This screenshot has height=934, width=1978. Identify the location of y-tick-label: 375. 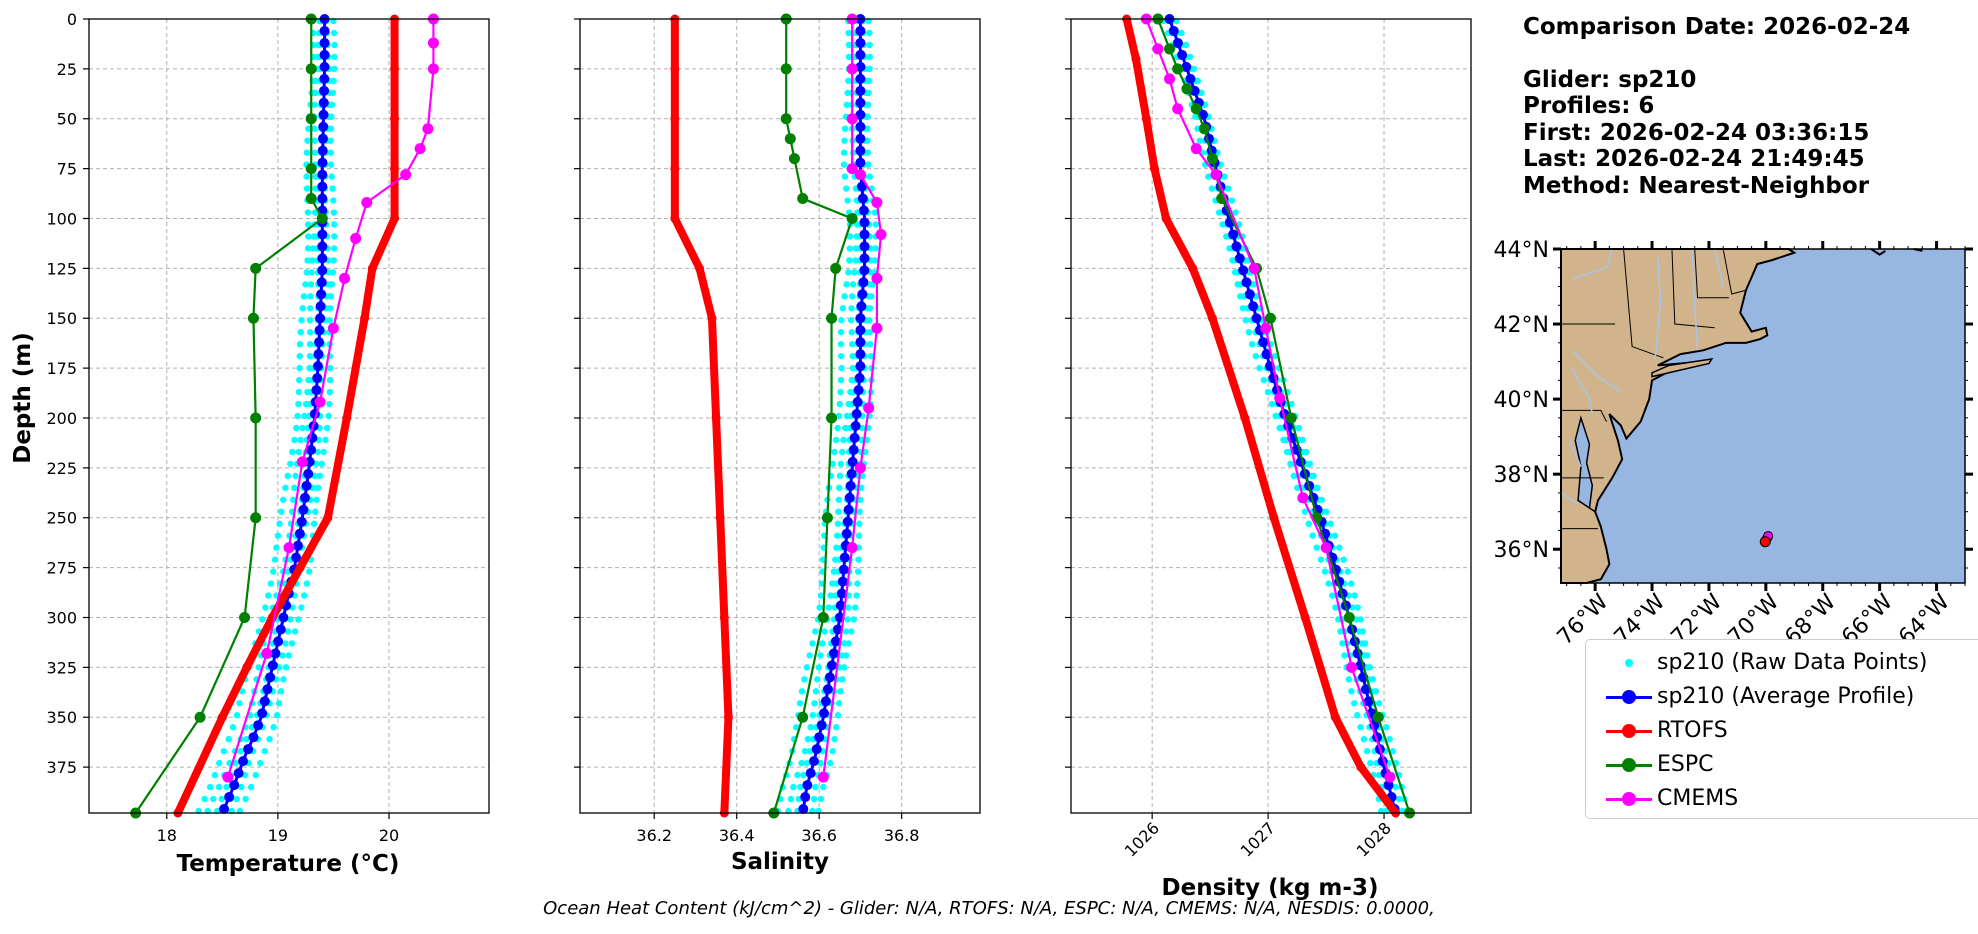
(61, 767).